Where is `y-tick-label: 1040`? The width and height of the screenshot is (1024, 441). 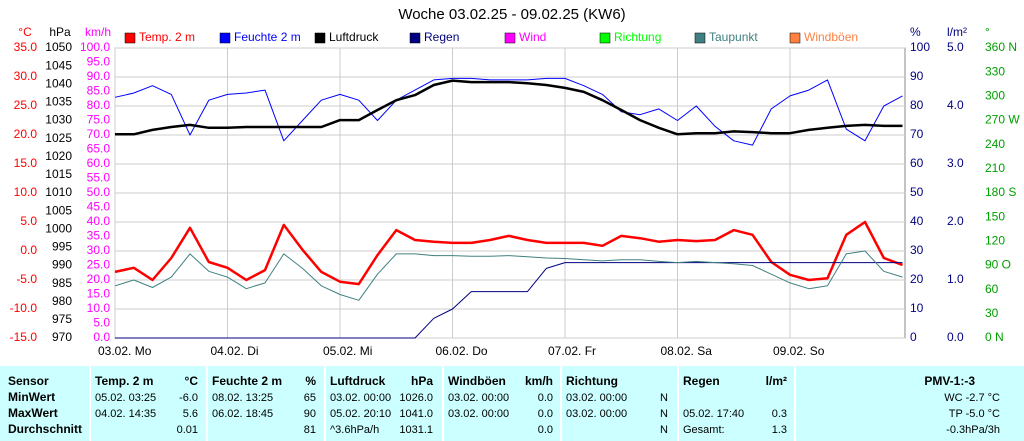
y-tick-label: 1040 is located at coordinates (58, 83).